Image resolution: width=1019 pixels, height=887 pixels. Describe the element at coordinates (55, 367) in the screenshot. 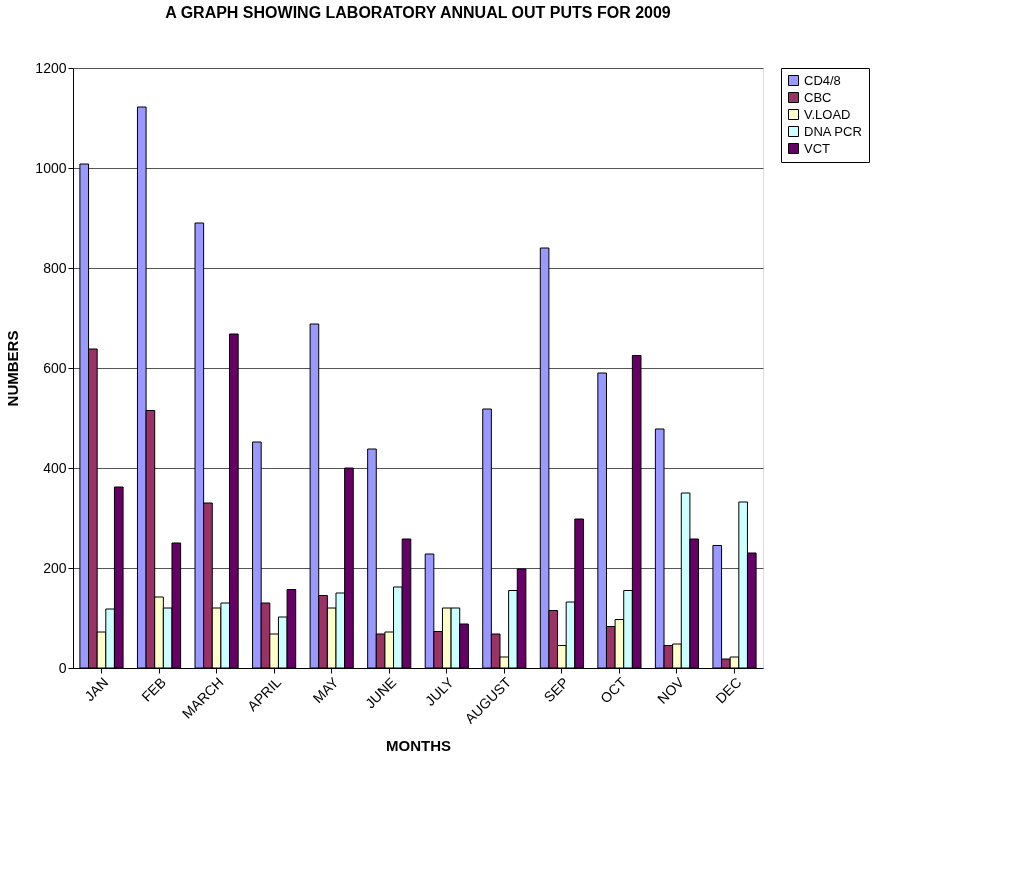

I see `y-tick-label: 600` at that location.